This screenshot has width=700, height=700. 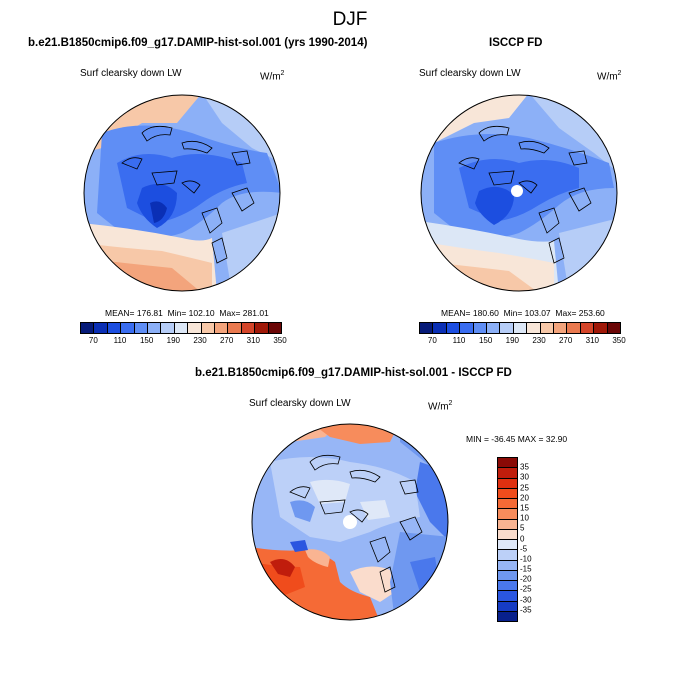 I want to click on model-stats: MEAN= 176.81 Min= 102.10 Max= 281.01, so click(x=187, y=313).